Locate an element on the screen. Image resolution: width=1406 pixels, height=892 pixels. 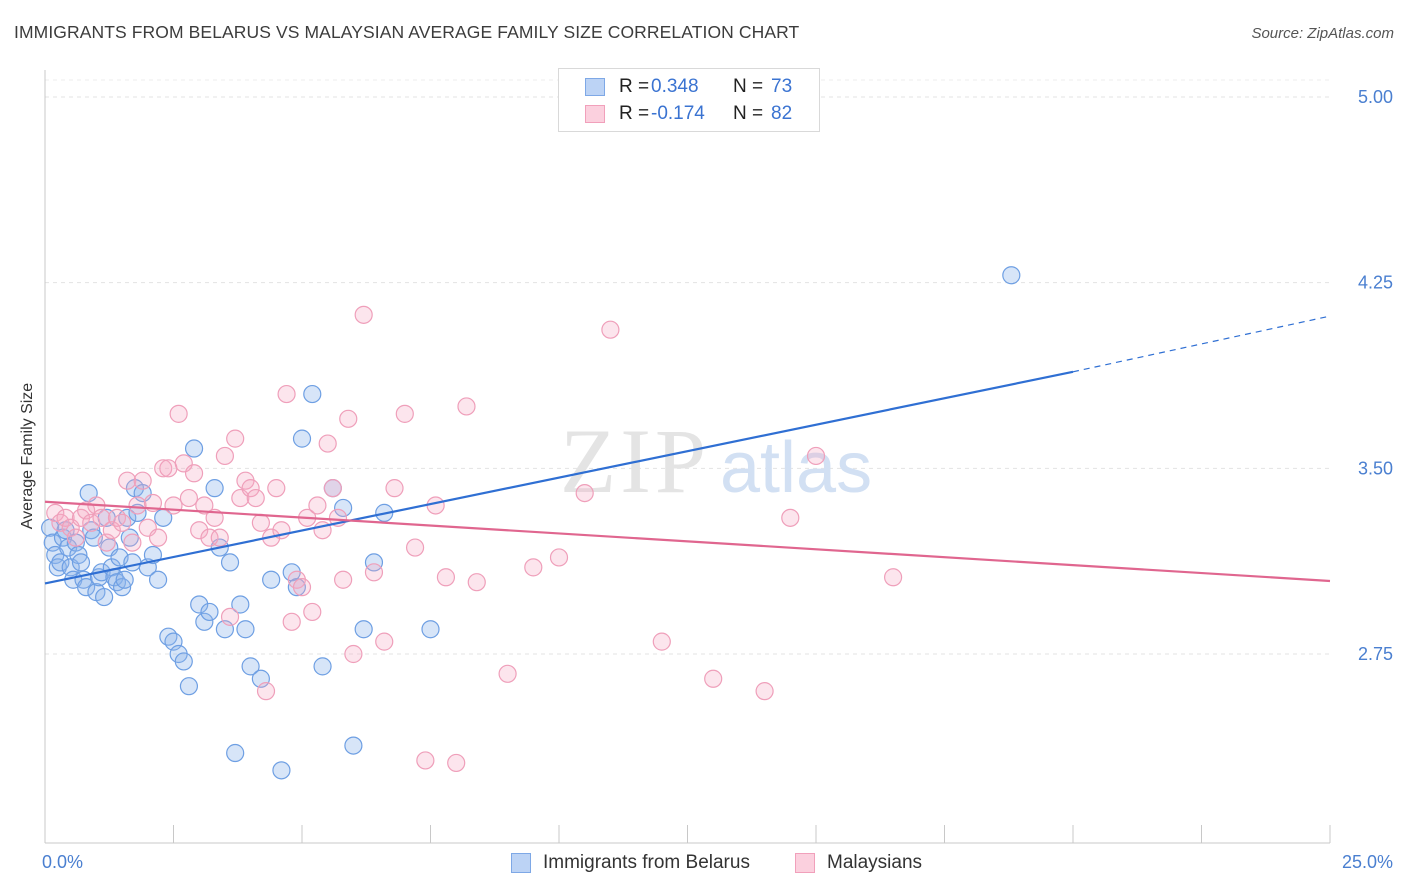
bottom-legend-label-malaysians: Malaysians is located at coordinates (875, 862).